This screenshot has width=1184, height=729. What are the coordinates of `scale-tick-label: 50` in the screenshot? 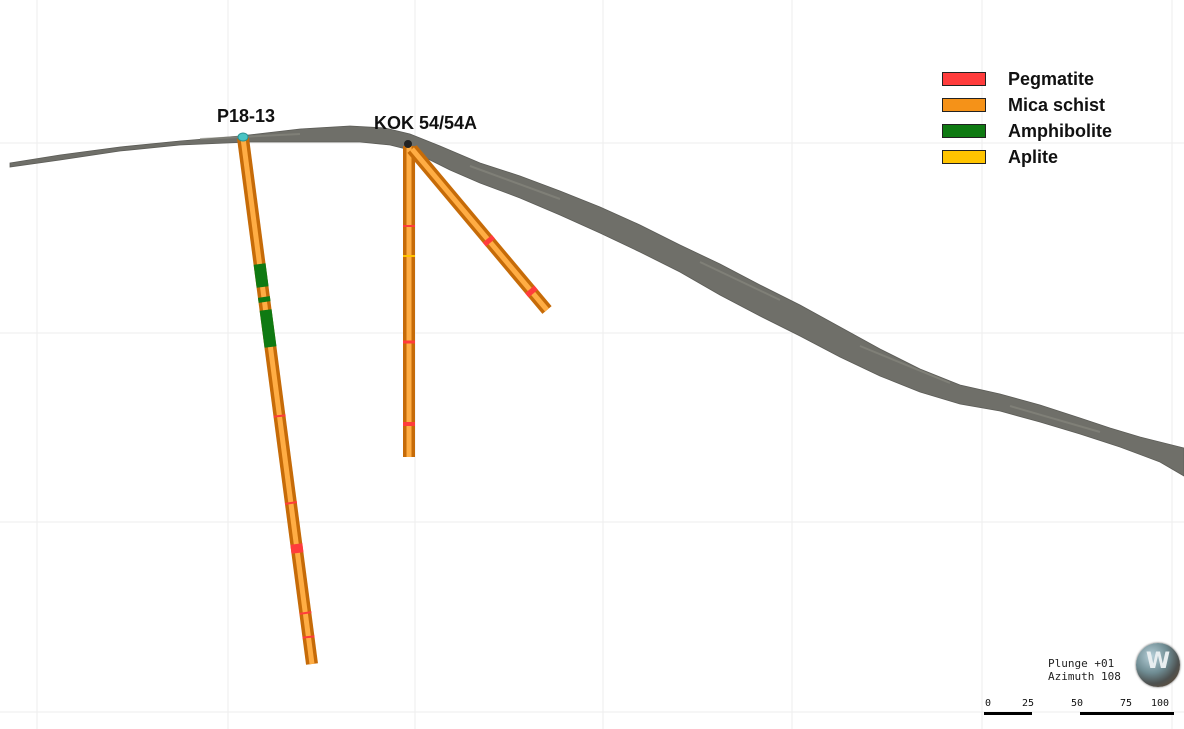 It's located at (1077, 703).